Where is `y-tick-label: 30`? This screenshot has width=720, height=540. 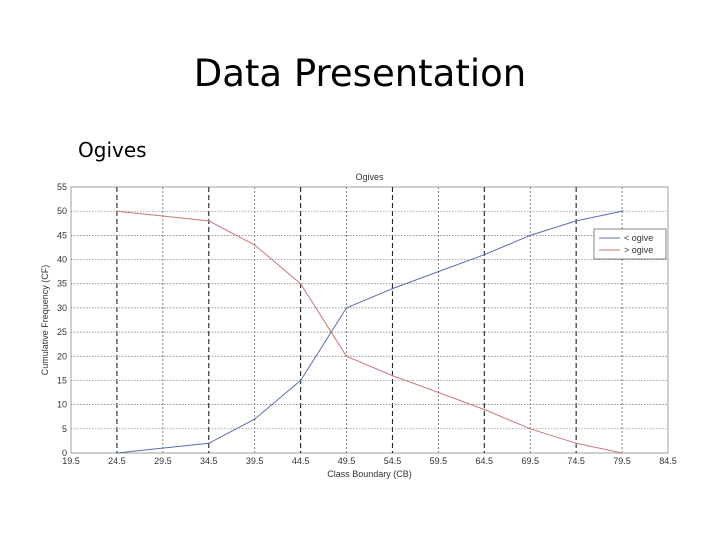 y-tick-label: 30 is located at coordinates (62, 308).